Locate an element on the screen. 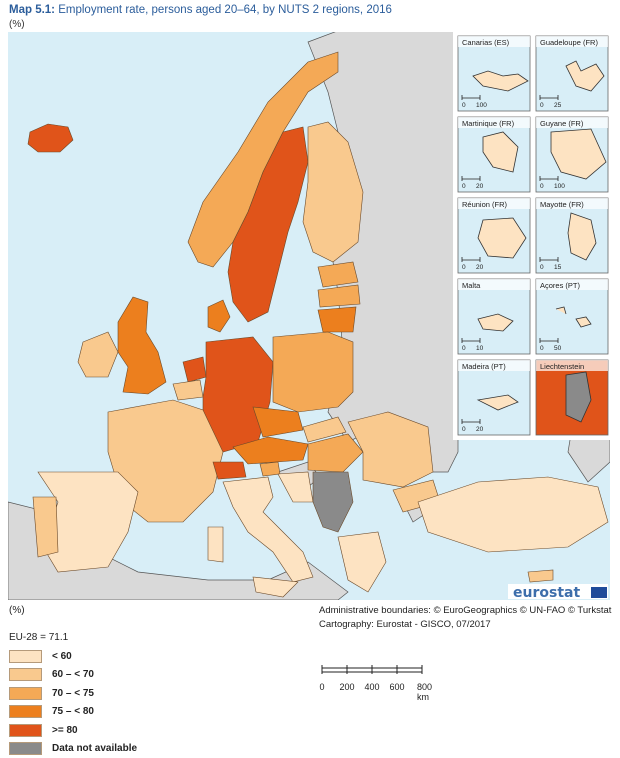  legend-row: 70 – < 75 is located at coordinates (73, 693).